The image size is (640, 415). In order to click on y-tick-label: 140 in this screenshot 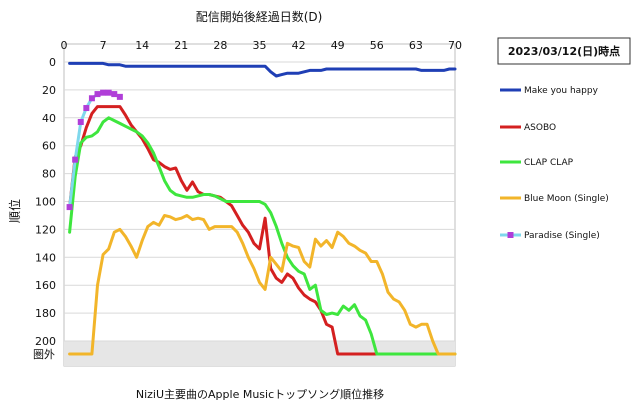, I will do `click(45, 257)`.